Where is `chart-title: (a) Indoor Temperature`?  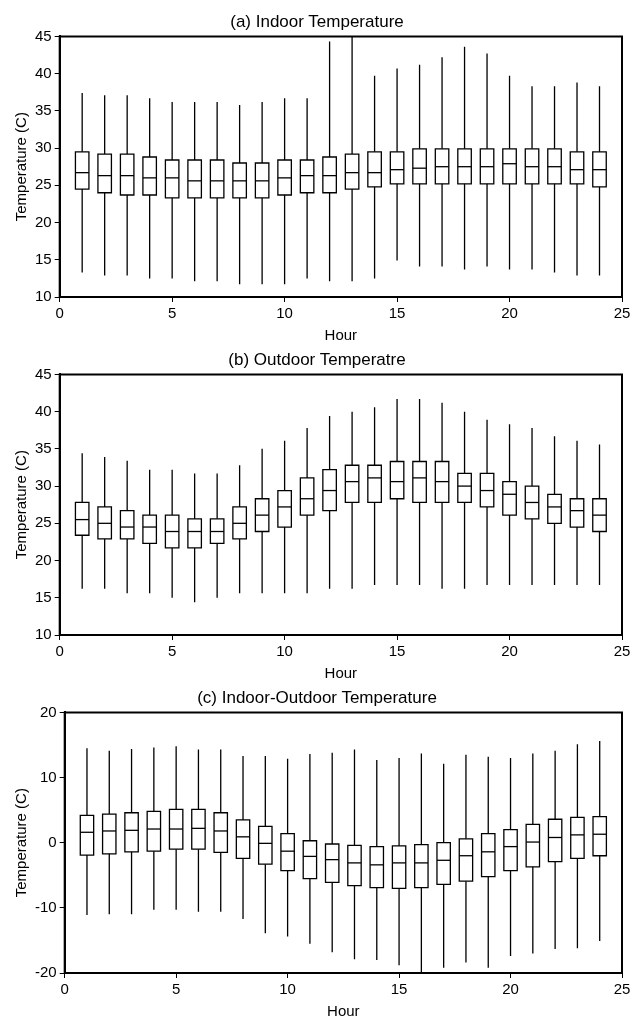 chart-title: (a) Indoor Temperature is located at coordinates (317, 21).